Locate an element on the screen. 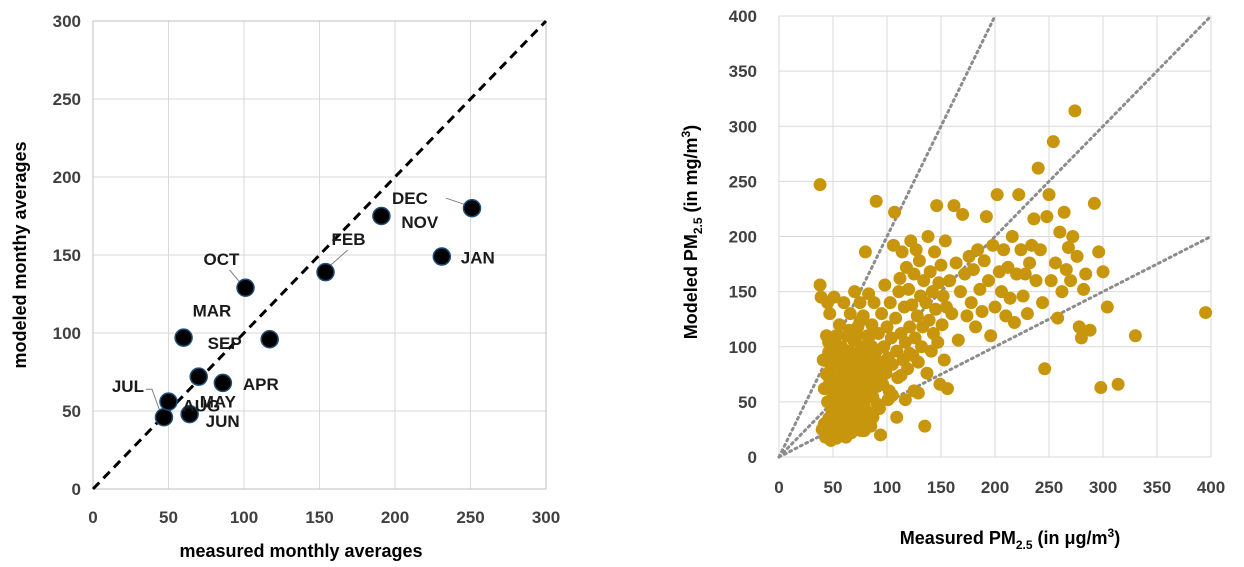  left-x-tick-labels: 0 50 100 150 200 250 300 is located at coordinates (324, 517).